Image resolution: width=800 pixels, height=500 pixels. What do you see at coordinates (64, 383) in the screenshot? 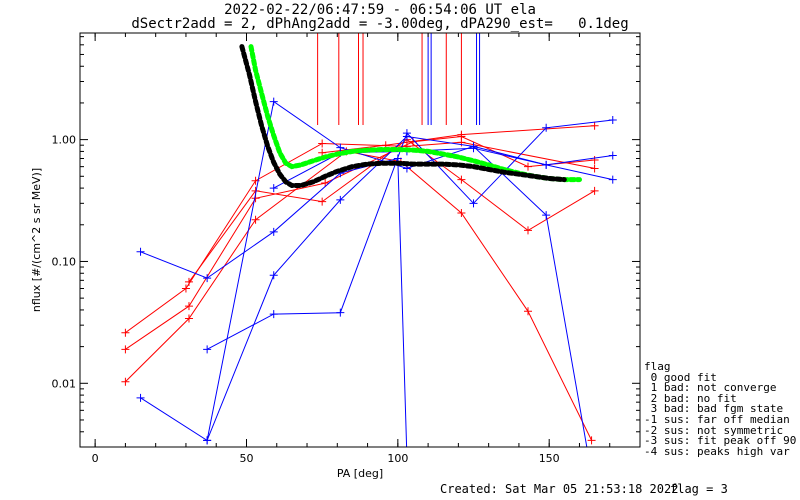
I see `y-tick-label: 0.01` at bounding box center [64, 383].